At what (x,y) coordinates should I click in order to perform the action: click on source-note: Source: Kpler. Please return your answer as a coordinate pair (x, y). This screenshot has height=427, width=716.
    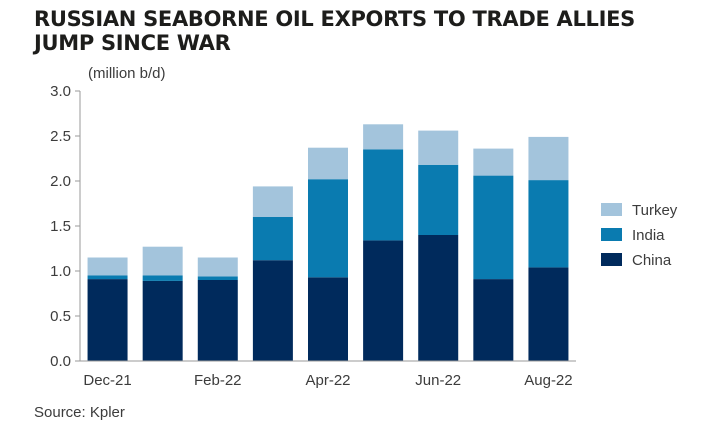
    Looking at the image, I should click on (79, 412).